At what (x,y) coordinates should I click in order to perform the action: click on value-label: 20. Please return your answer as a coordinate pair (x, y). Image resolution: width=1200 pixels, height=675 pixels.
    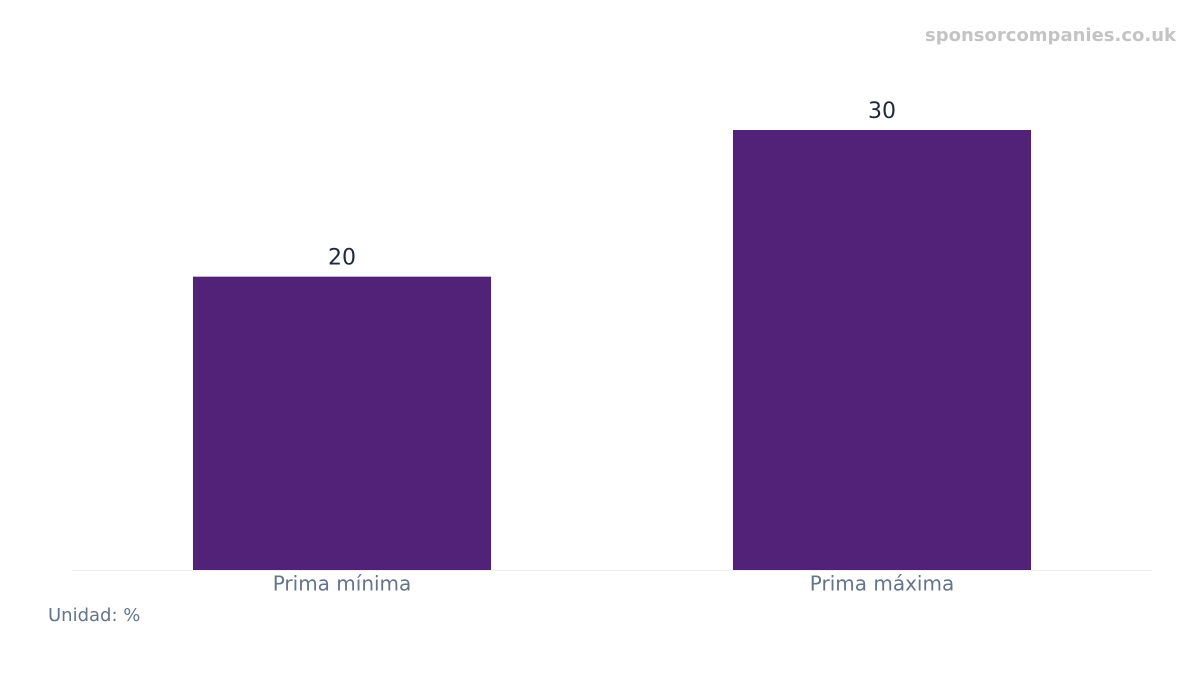
    Looking at the image, I should click on (342, 258).